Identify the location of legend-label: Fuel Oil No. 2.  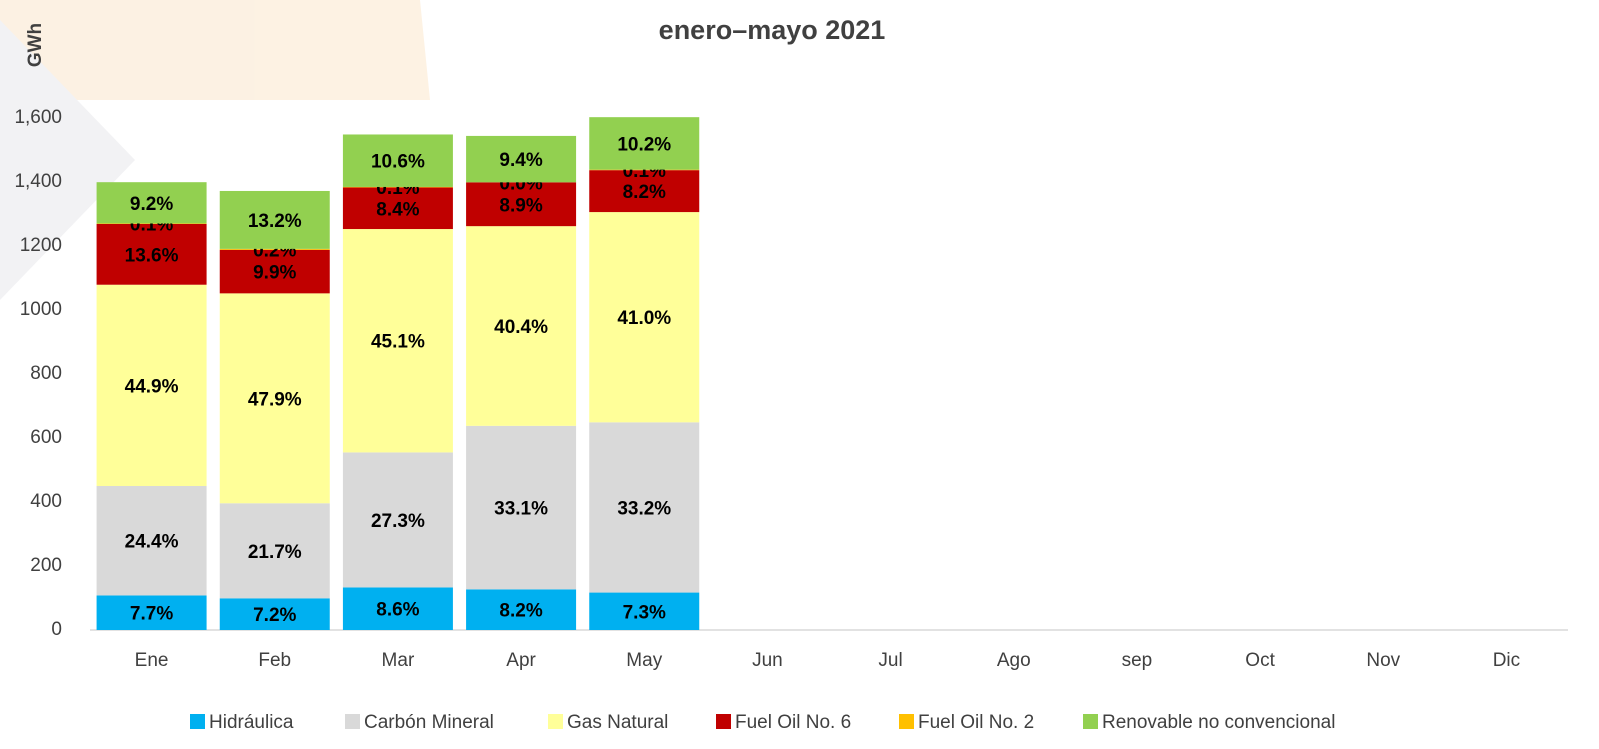
(976, 722).